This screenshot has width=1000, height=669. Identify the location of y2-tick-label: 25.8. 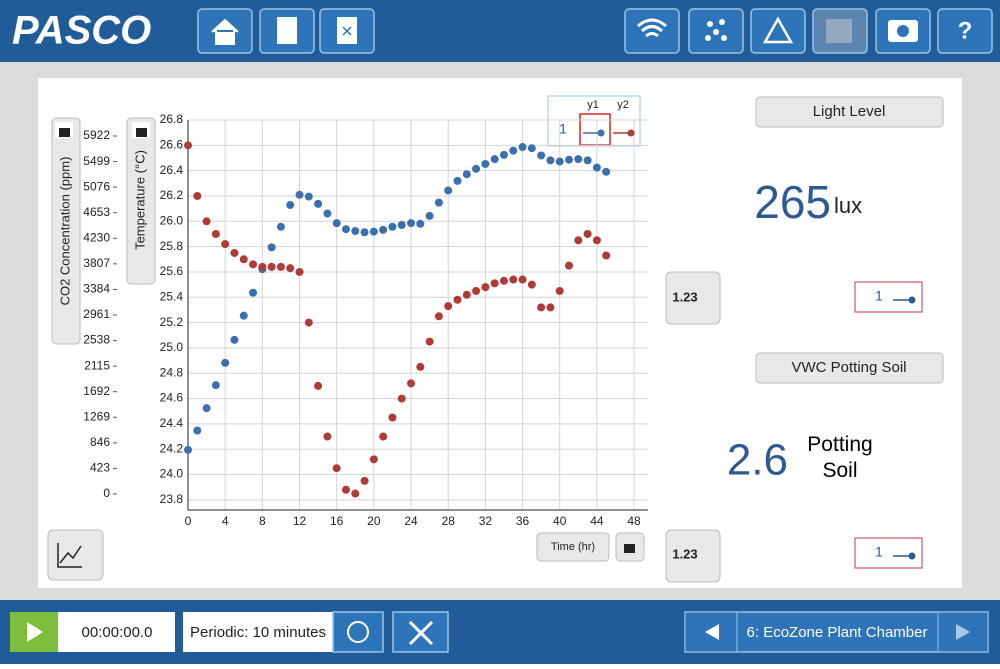
(172, 246).